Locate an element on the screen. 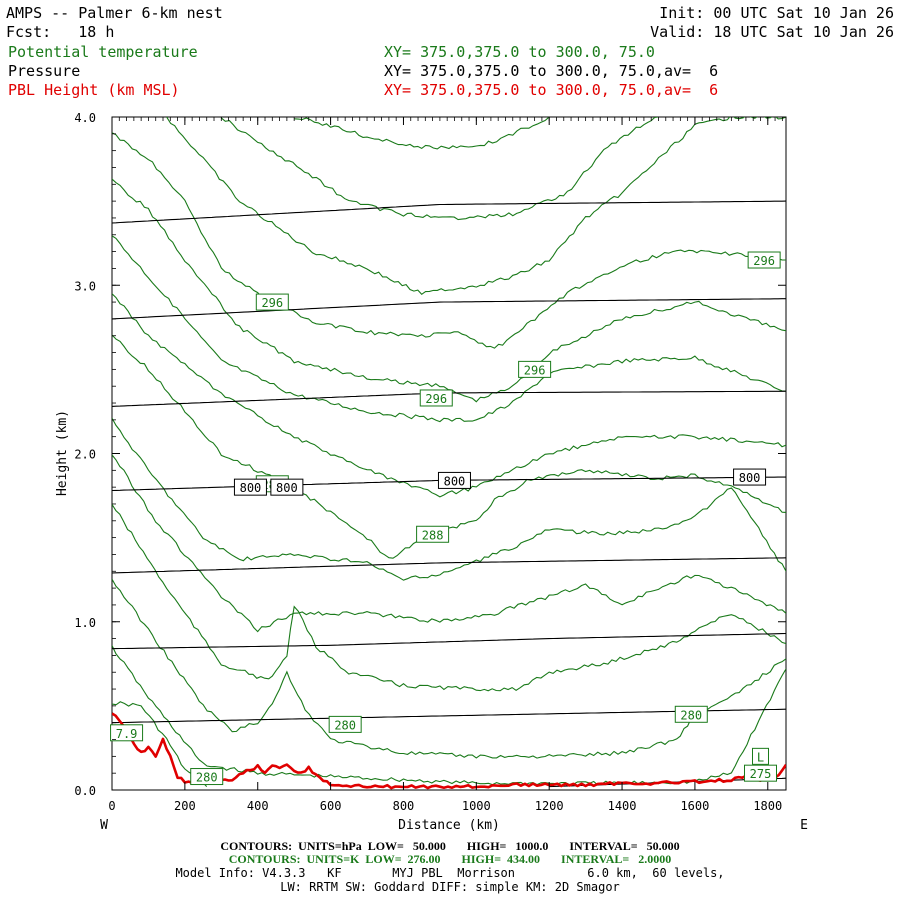  y-tick-label: 4.0 is located at coordinates (85, 118).